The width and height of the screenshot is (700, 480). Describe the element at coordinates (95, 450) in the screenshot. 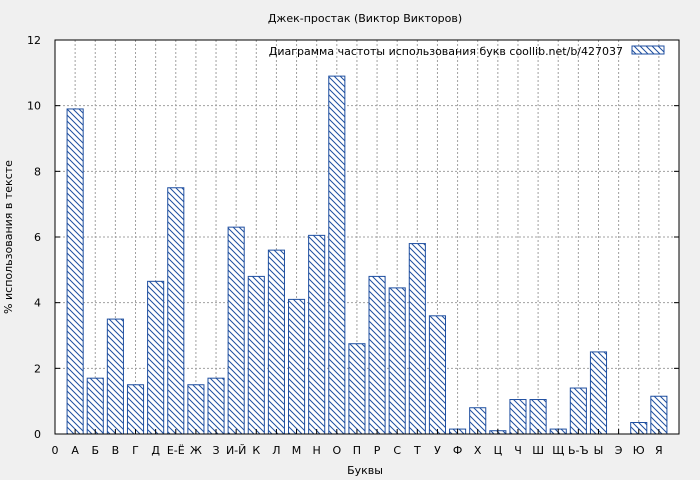

I see `x-tick-label: Б` at that location.